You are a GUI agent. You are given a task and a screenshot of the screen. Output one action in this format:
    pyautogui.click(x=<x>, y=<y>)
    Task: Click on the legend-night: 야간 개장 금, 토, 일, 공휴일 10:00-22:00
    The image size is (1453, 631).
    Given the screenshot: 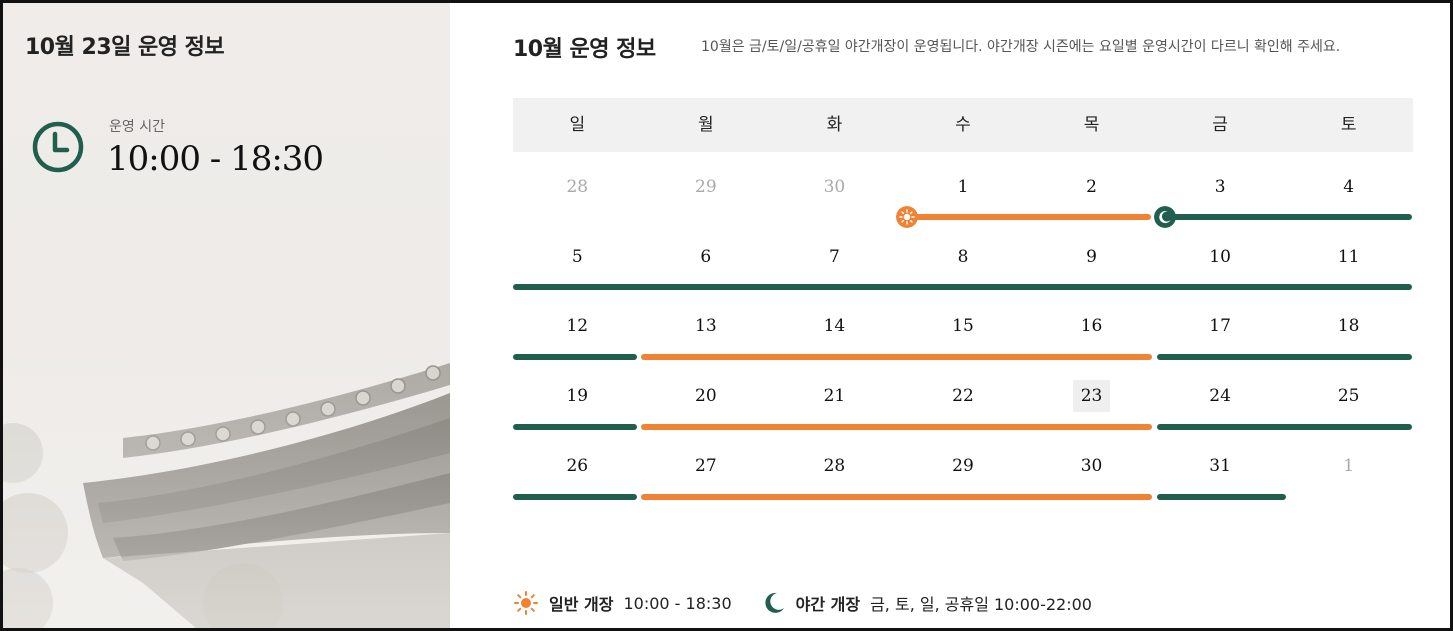 What is the action you would take?
    pyautogui.click(x=927, y=603)
    